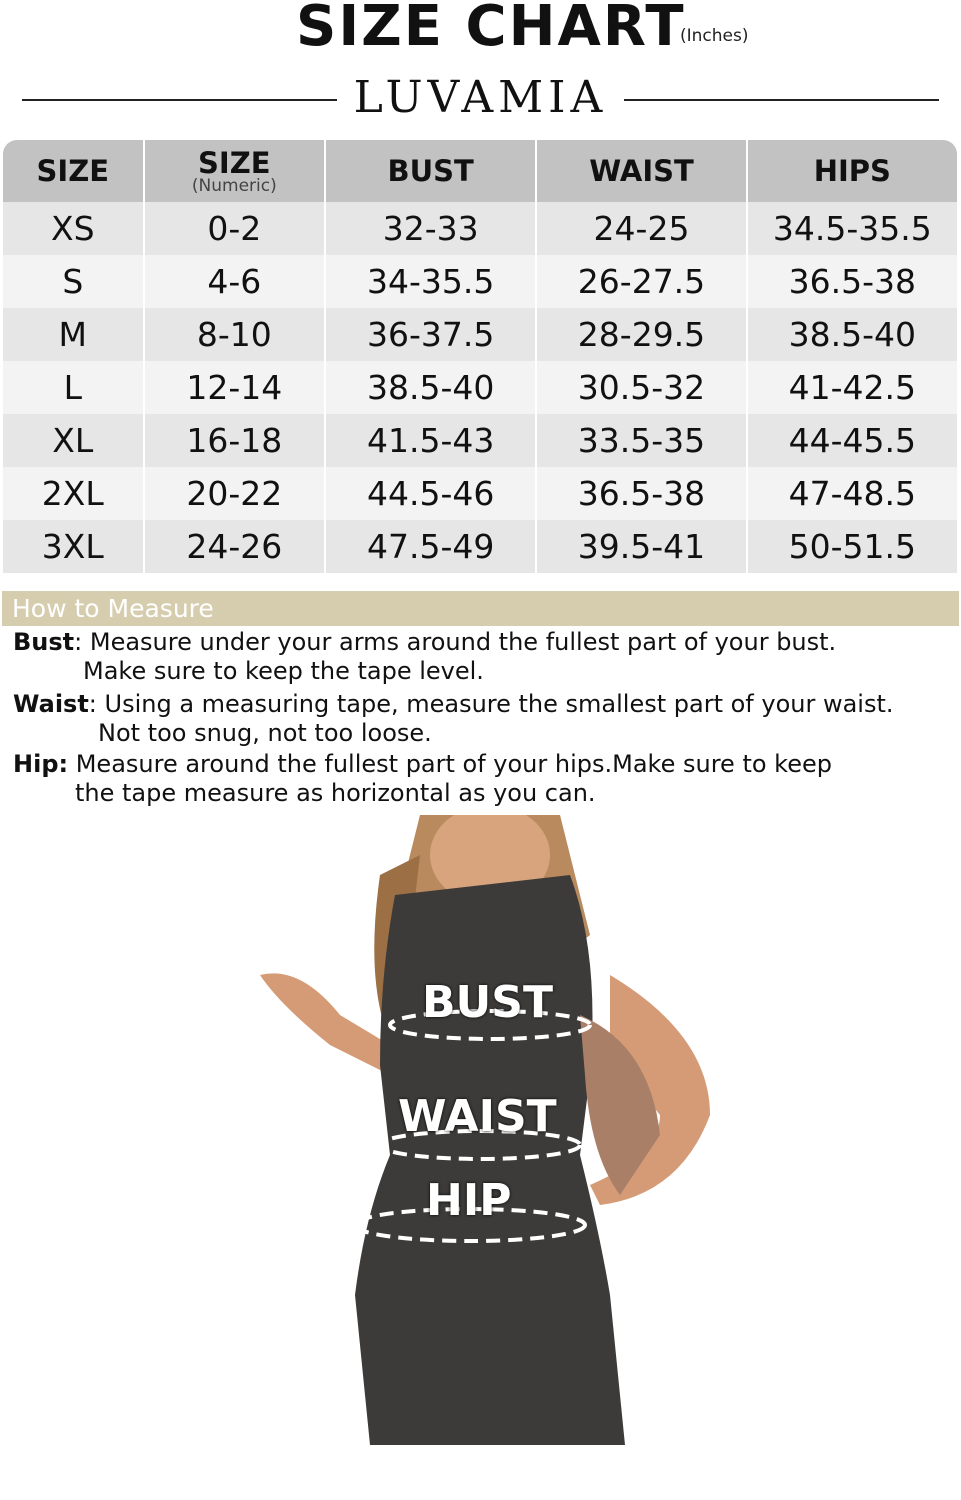  I want to click on table-cell: 34.5-35.5, so click(852, 228).